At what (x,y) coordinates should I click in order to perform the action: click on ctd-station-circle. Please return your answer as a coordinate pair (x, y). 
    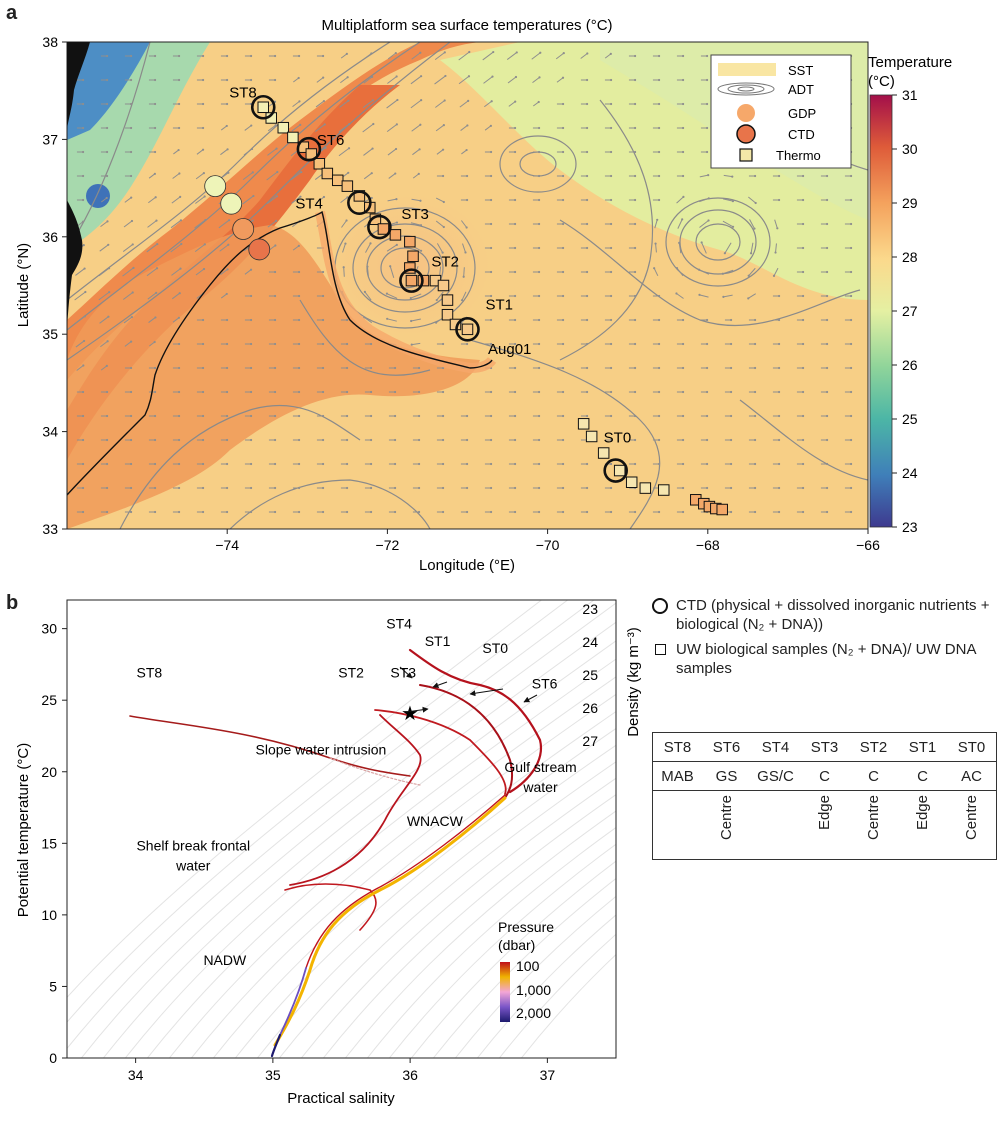
    Looking at the image, I should click on (263, 107).